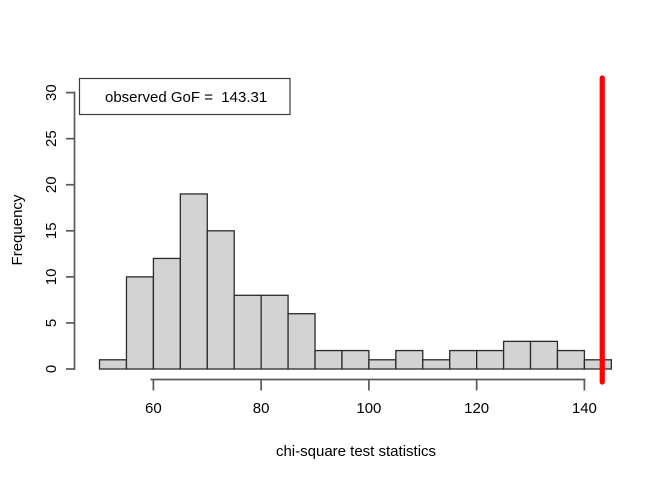 The width and height of the screenshot is (672, 480). I want to click on legend-frame, so click(184, 96).